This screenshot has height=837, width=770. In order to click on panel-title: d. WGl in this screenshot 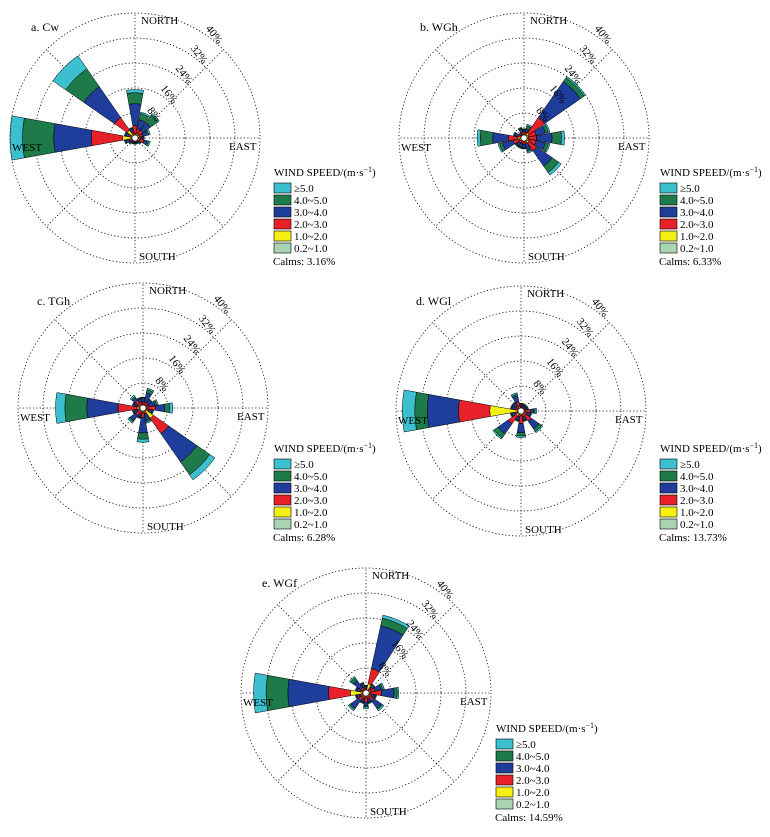, I will do `click(434, 301)`.